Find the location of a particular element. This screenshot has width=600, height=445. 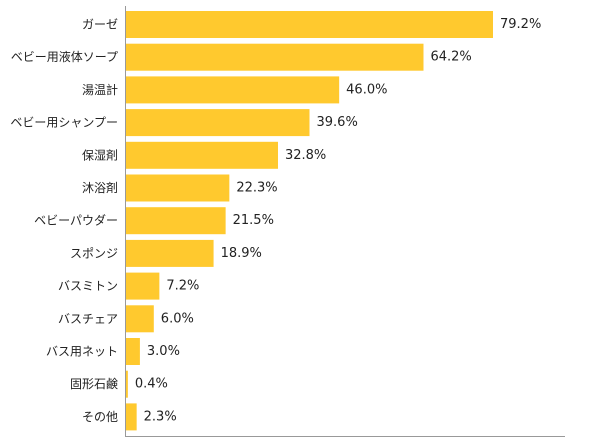

value-label: 6.0% is located at coordinates (177, 318).